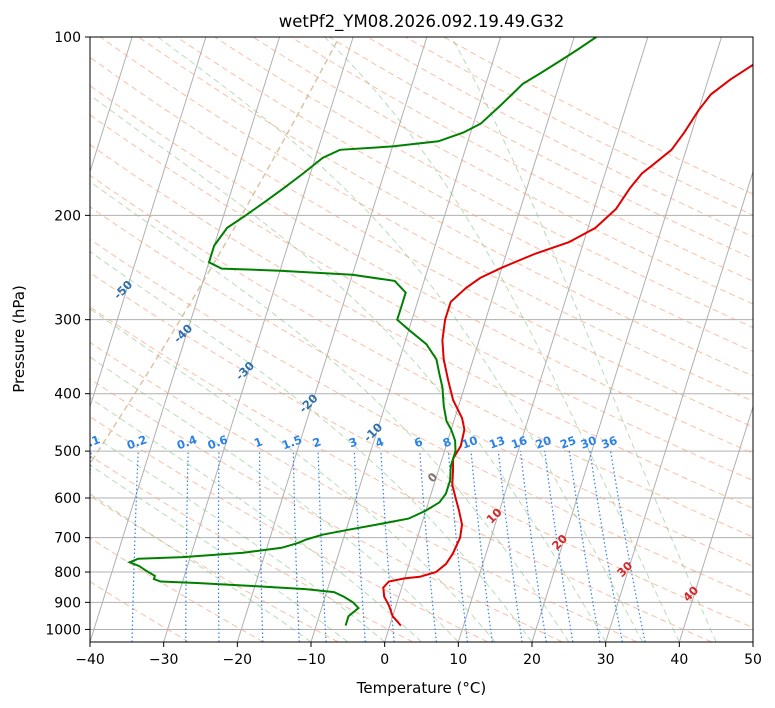 The width and height of the screenshot is (775, 708). Describe the element at coordinates (609, 442) in the screenshot. I see `mixing-ratio-label: 36` at that location.